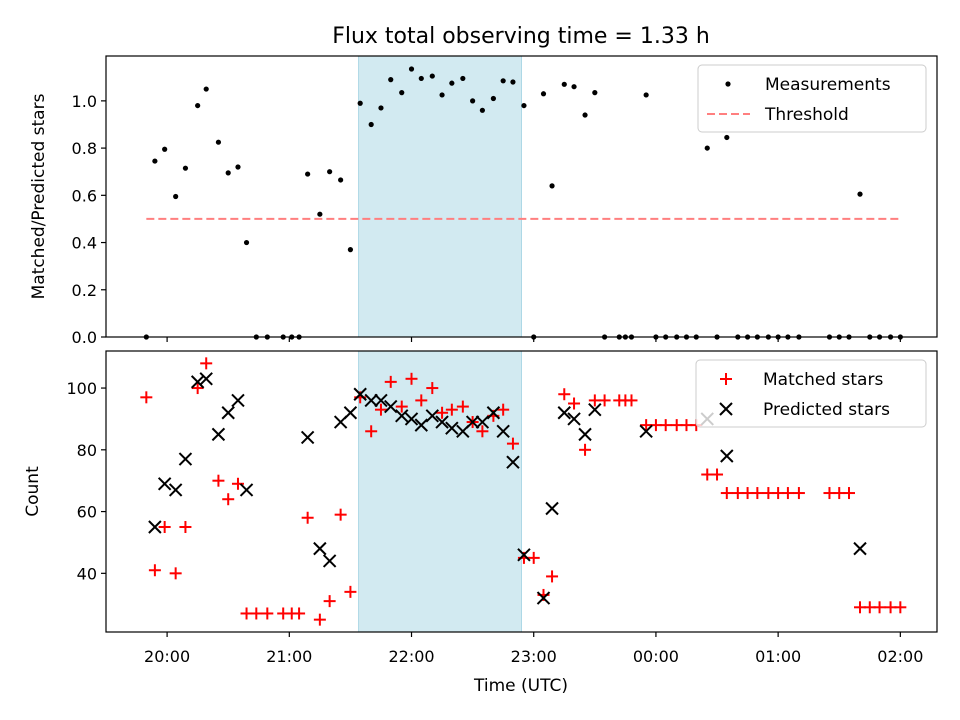  What do you see at coordinates (289, 656) in the screenshot?
I see `x-tick-label: 21:00` at bounding box center [289, 656].